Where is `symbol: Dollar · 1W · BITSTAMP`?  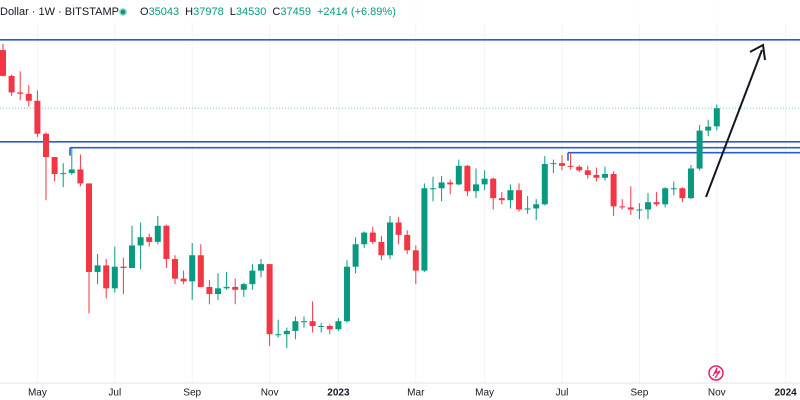
symbol: Dollar · 1W · BITSTAMP is located at coordinates (59, 12).